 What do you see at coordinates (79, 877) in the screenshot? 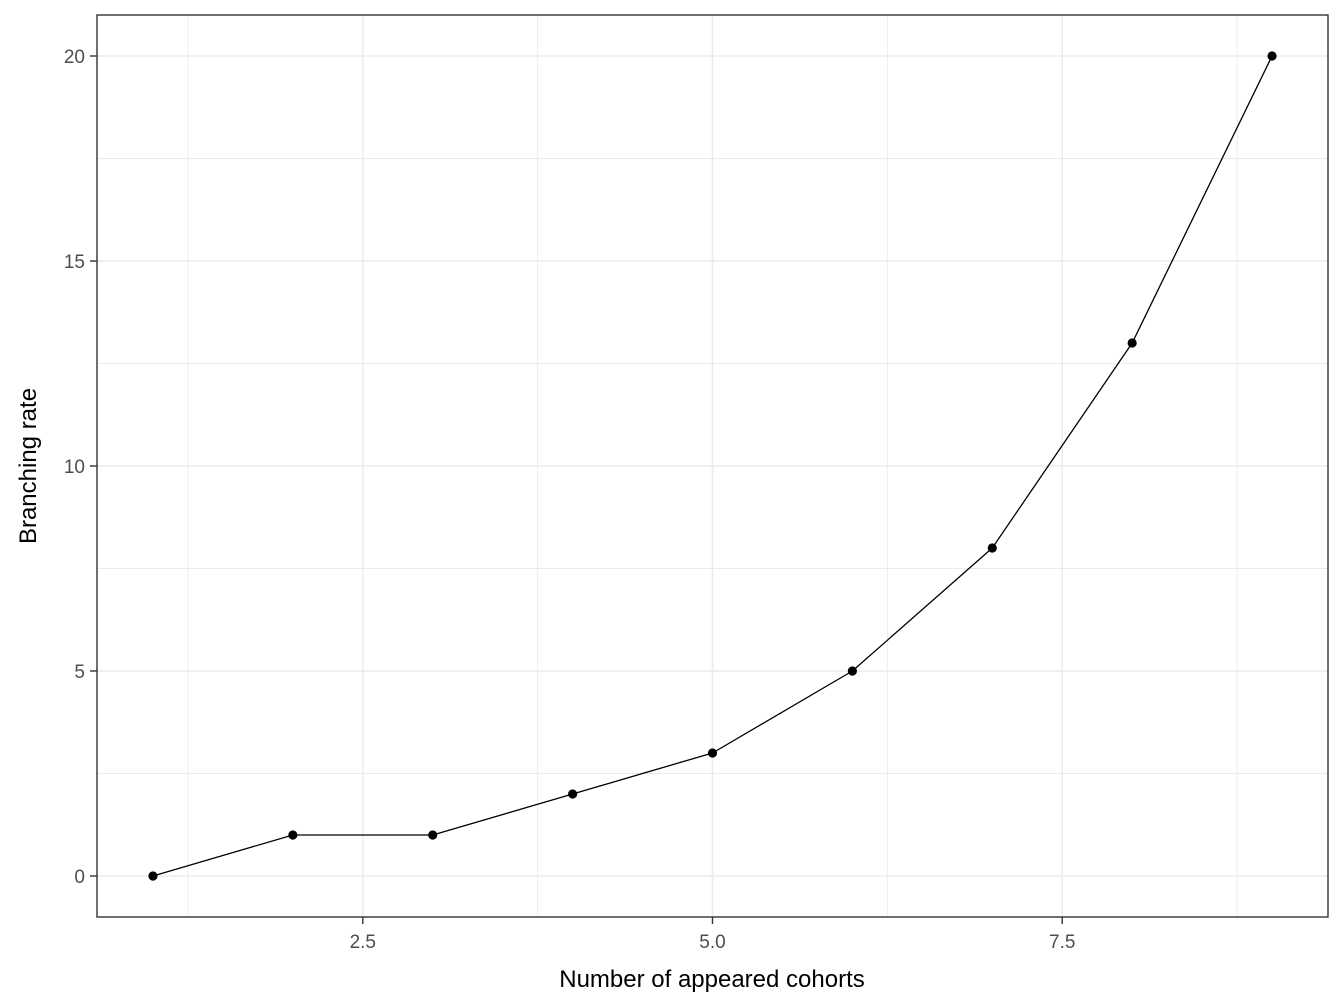
I see `y-tick-label: 0` at bounding box center [79, 877].